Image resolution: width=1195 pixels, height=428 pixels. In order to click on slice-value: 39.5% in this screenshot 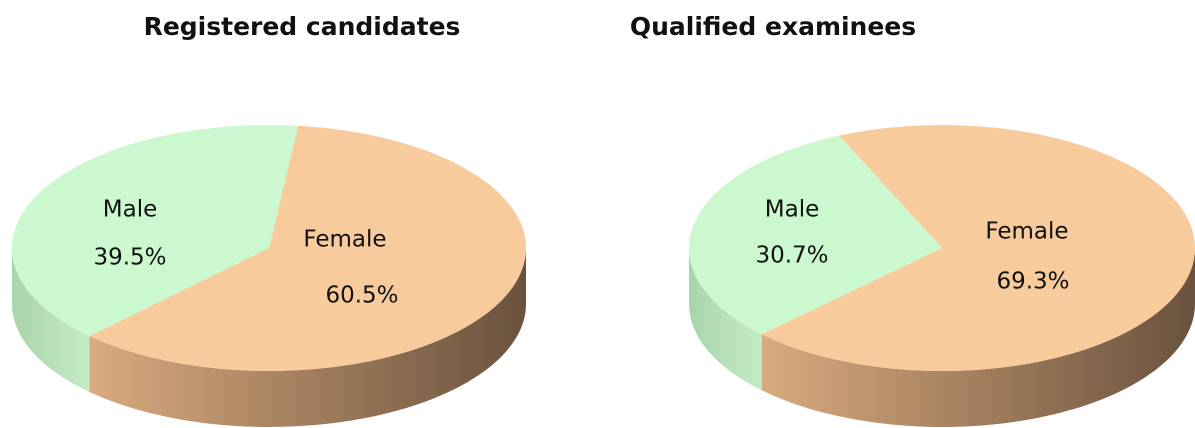, I will do `click(129, 258)`.